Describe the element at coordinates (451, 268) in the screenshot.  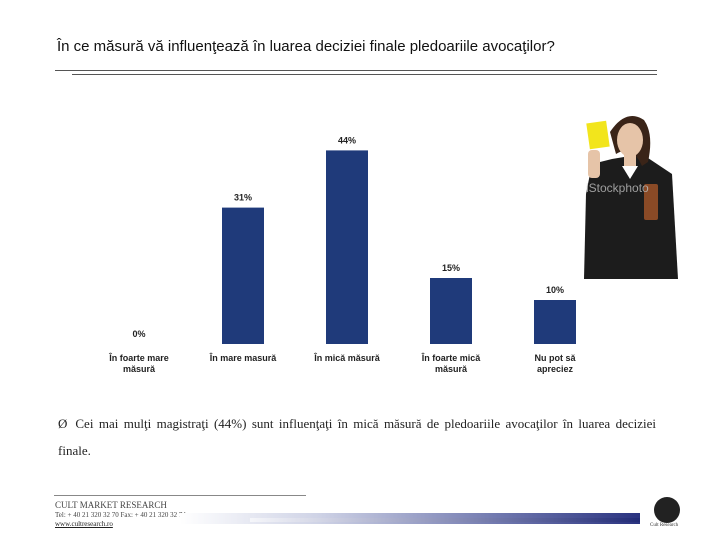
I see `data-label-3: 15%` at that location.